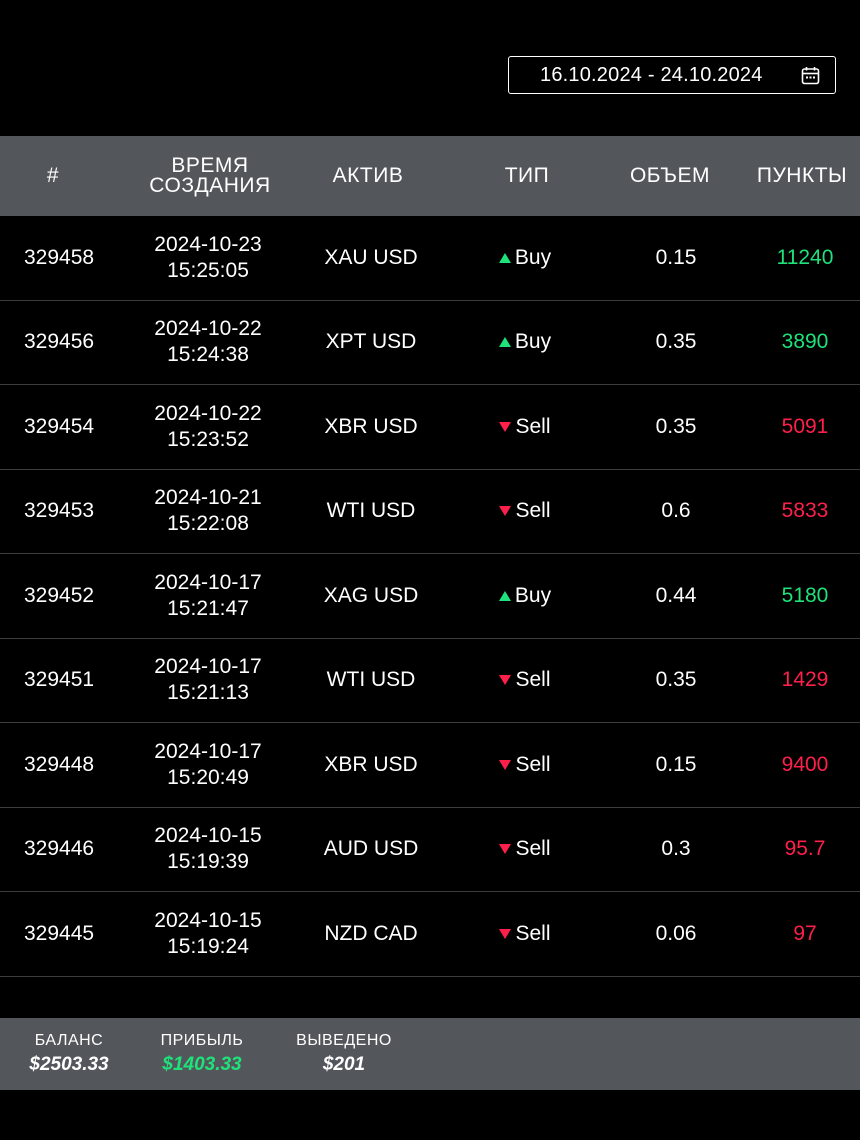 This screenshot has height=1140, width=860. Describe the element at coordinates (59, 680) in the screenshot. I see `trade-id: 329451` at that location.